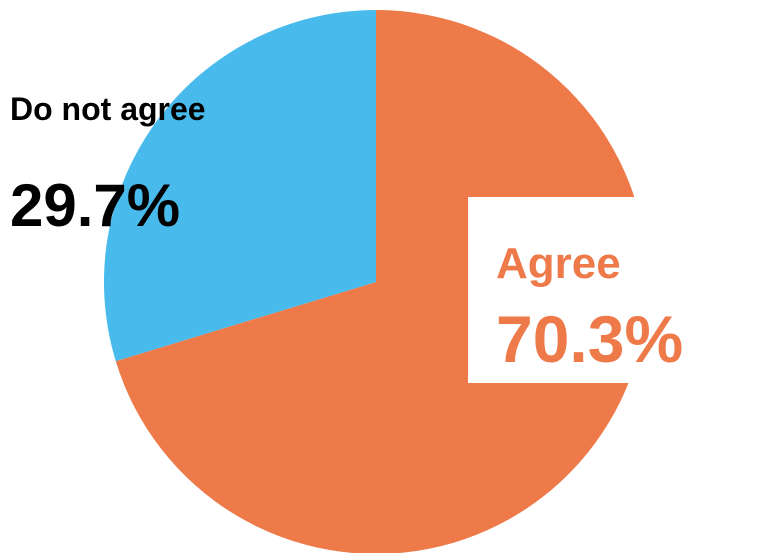  What do you see at coordinates (108, 109) in the screenshot?
I see `disagree-label: Do not agree` at bounding box center [108, 109].